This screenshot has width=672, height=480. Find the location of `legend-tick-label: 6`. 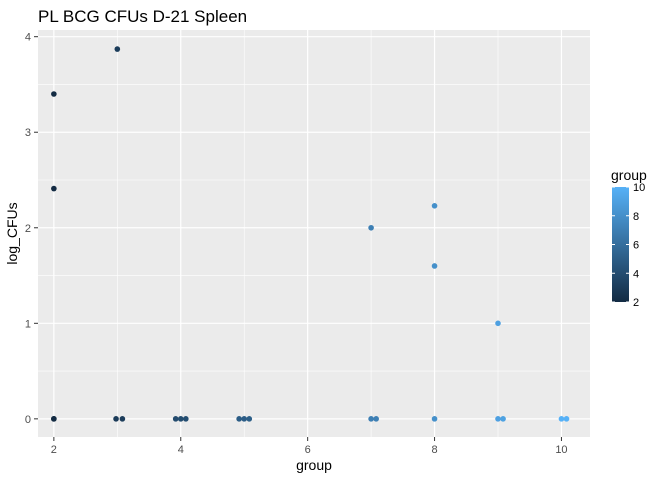

legend-tick-label: 6 is located at coordinates (636, 246).